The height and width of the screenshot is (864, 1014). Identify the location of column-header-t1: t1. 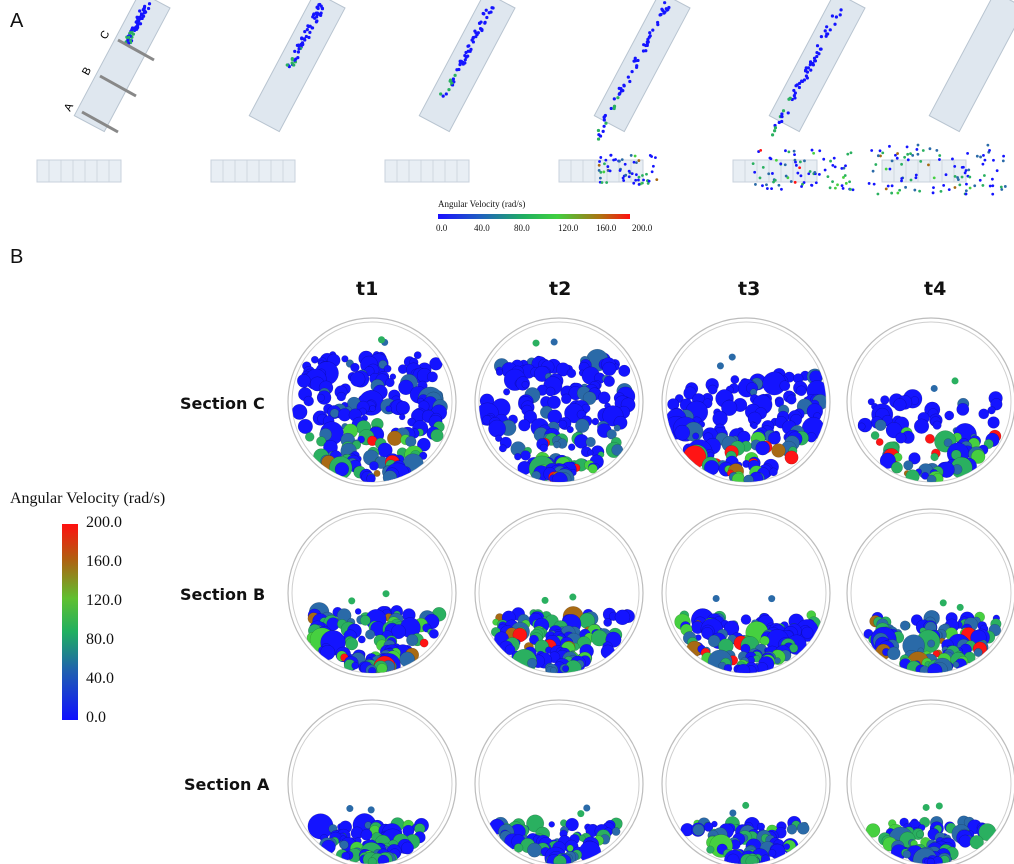
(367, 289).